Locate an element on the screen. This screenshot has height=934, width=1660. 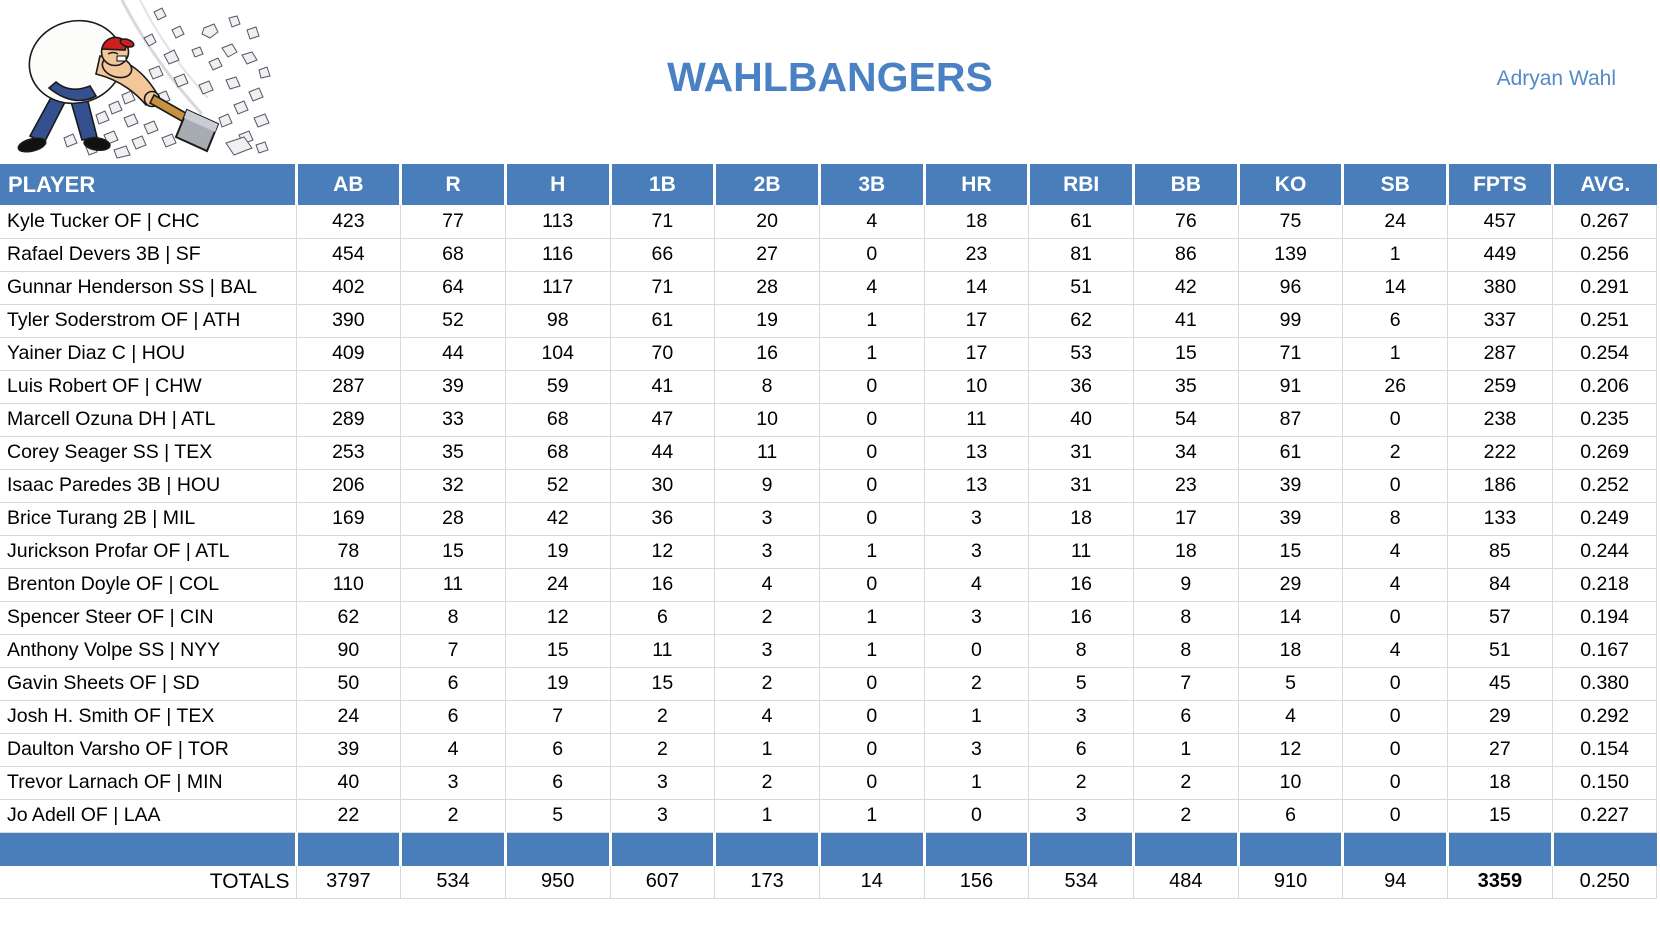
column-header-bb: BB is located at coordinates (1186, 184).